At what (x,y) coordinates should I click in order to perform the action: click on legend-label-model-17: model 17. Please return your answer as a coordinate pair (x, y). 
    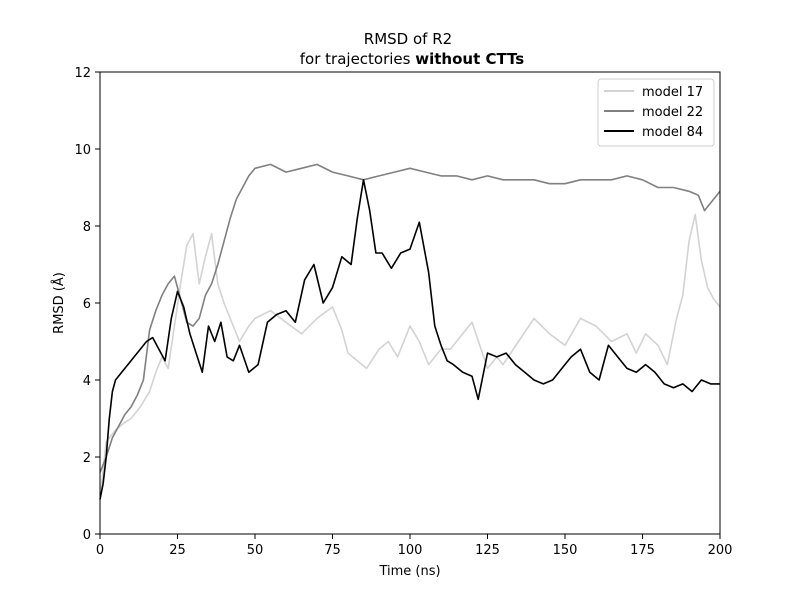
    Looking at the image, I should click on (672, 92).